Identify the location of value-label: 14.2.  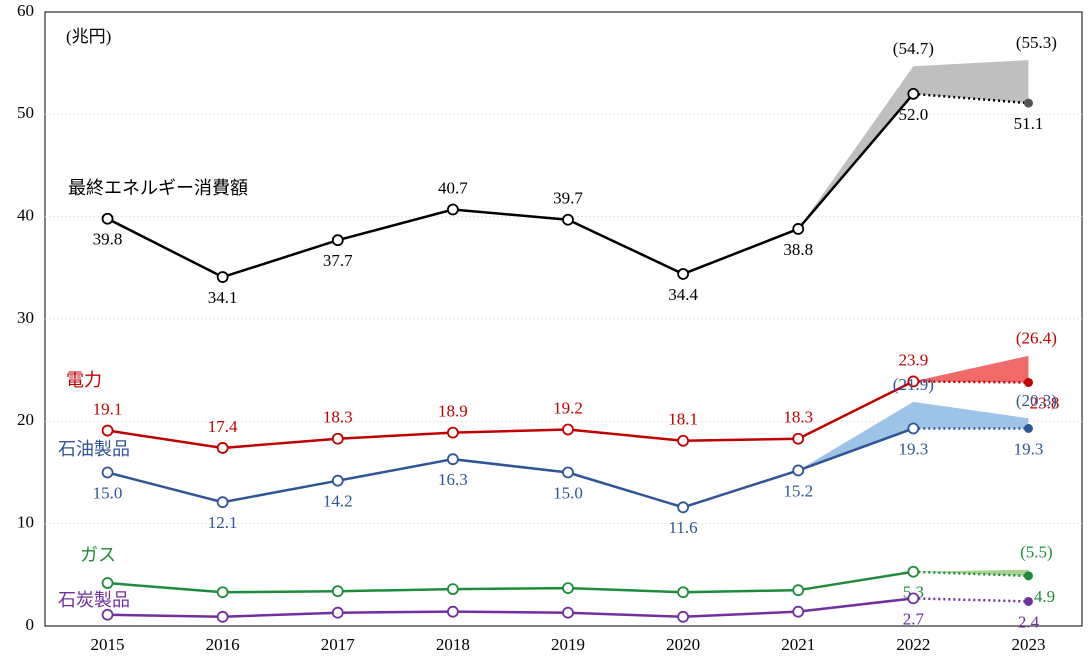
(338, 501).